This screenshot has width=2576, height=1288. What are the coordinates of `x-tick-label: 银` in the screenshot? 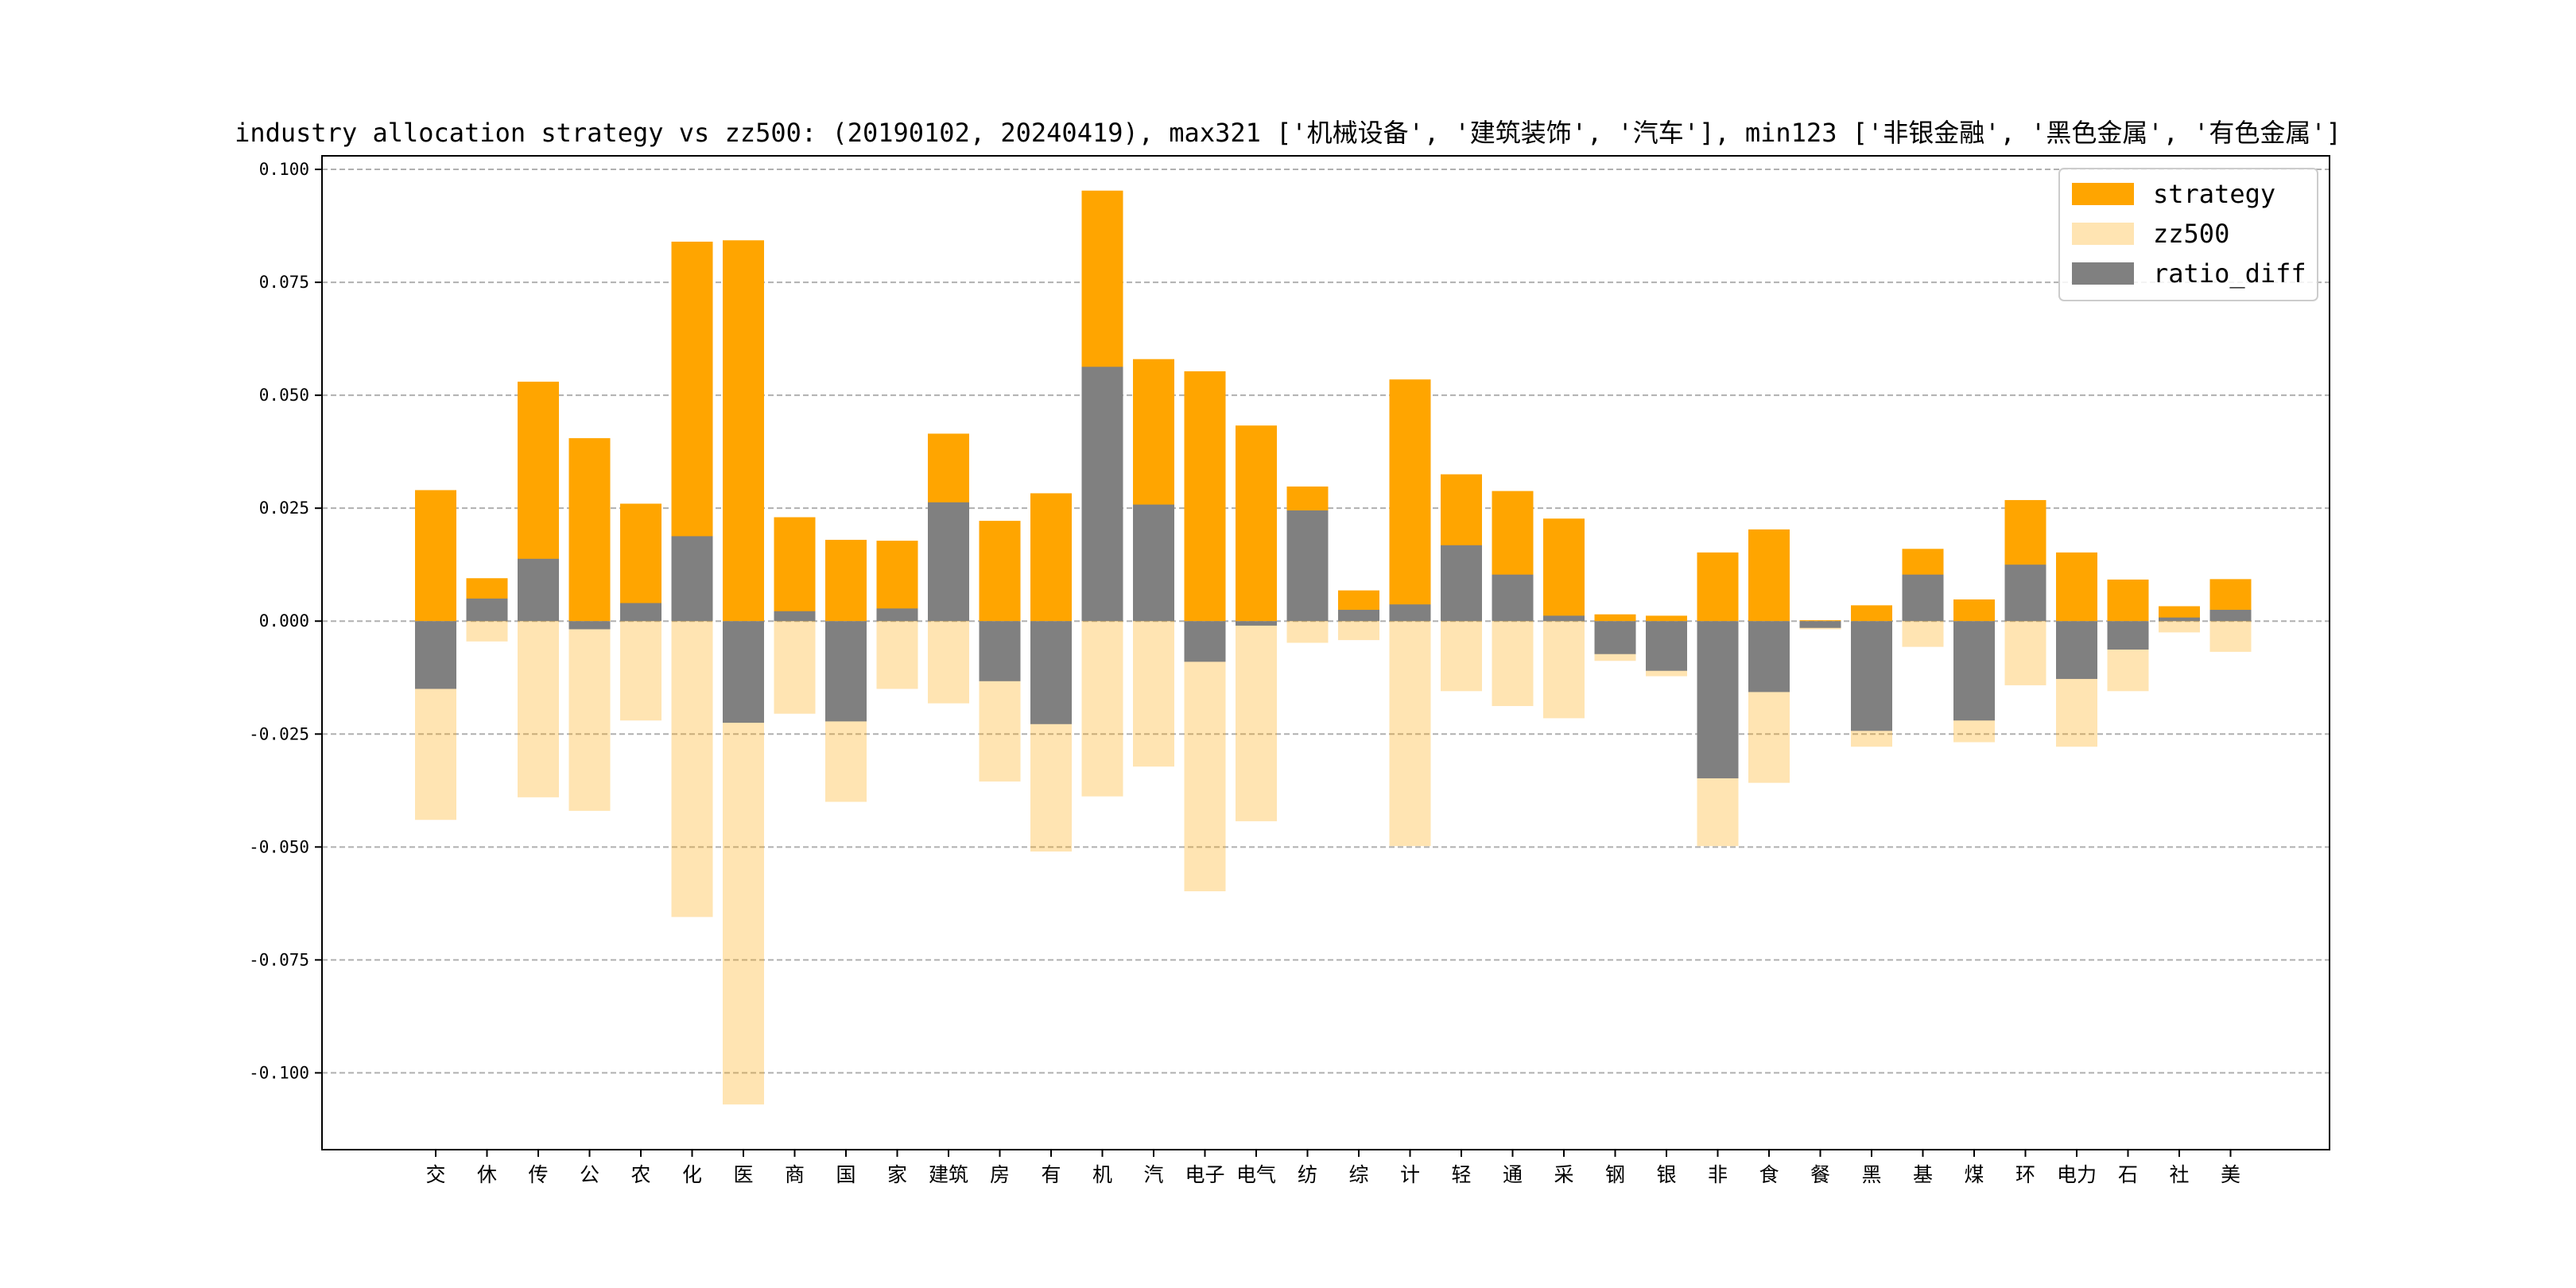 It's located at (1666, 1174).